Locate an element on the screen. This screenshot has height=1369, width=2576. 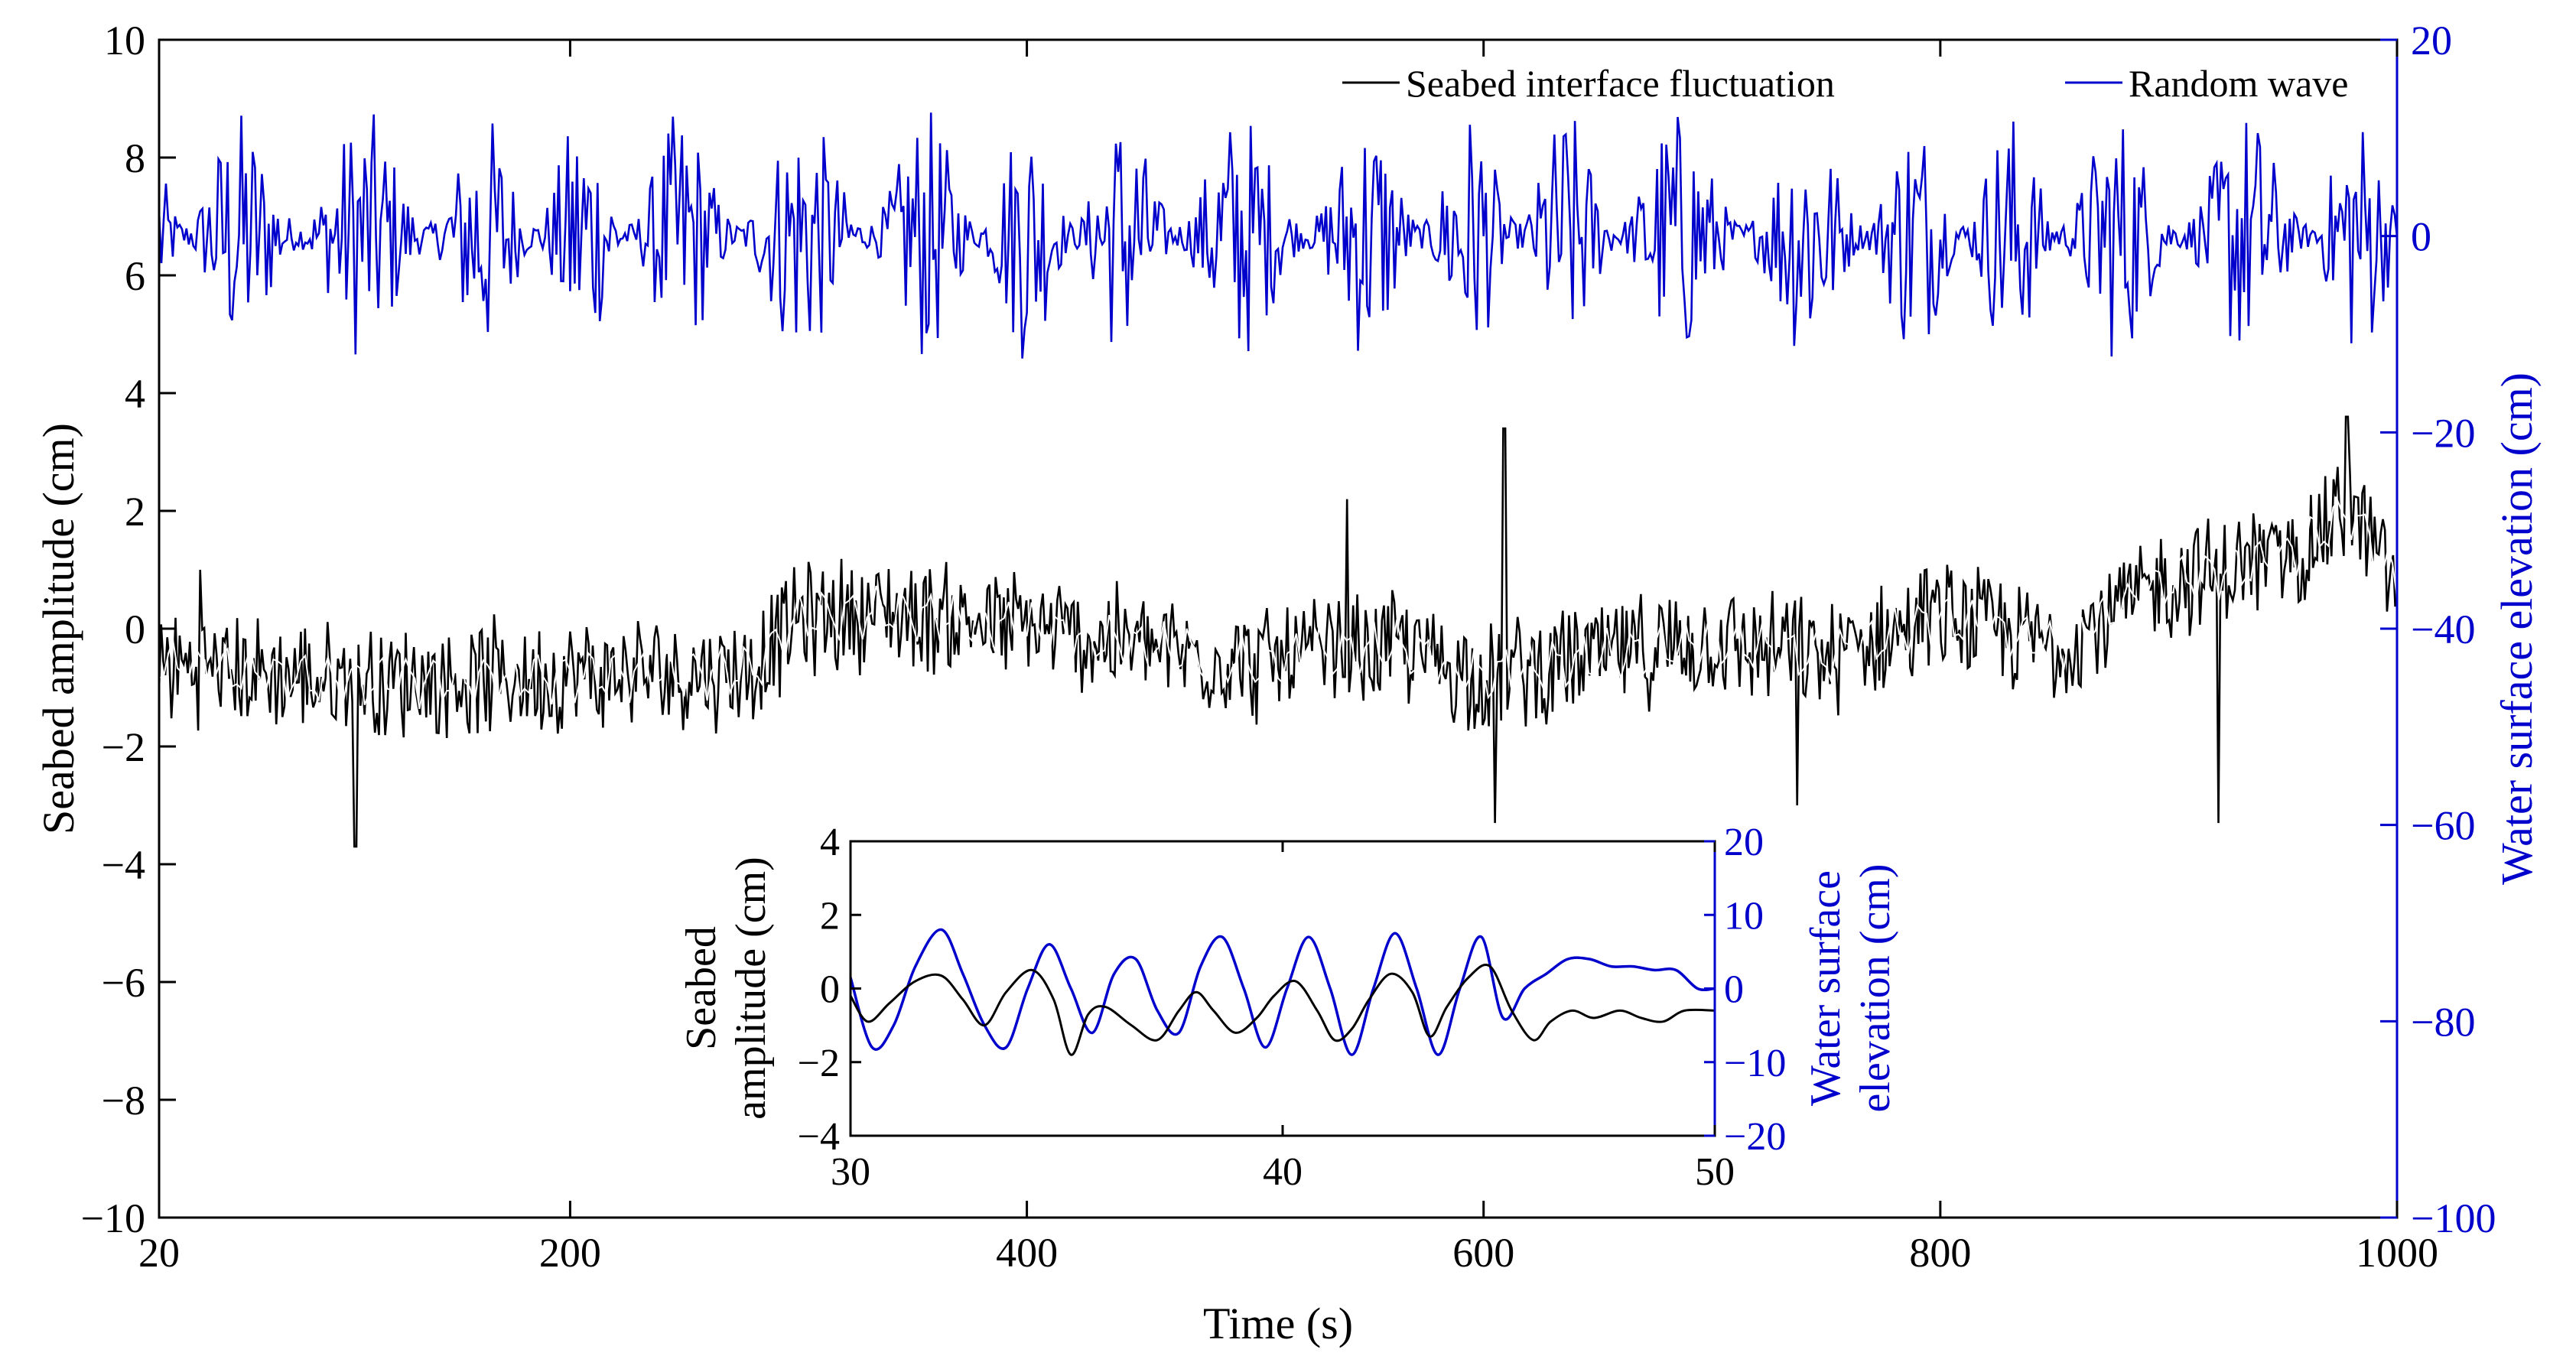
inset-y-tick-label-right: 10 is located at coordinates (1744, 916).